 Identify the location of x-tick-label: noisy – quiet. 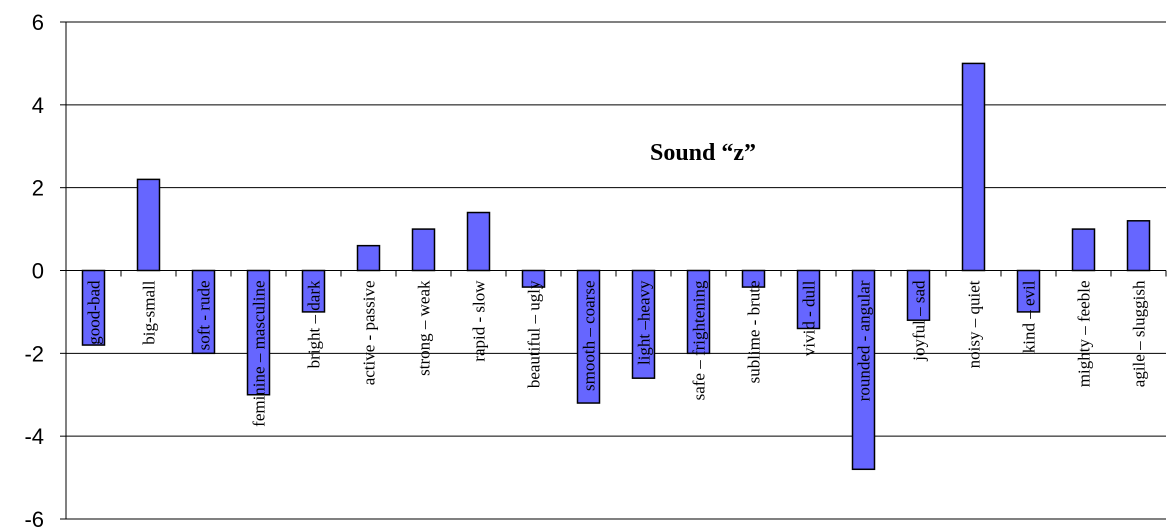
(974, 324).